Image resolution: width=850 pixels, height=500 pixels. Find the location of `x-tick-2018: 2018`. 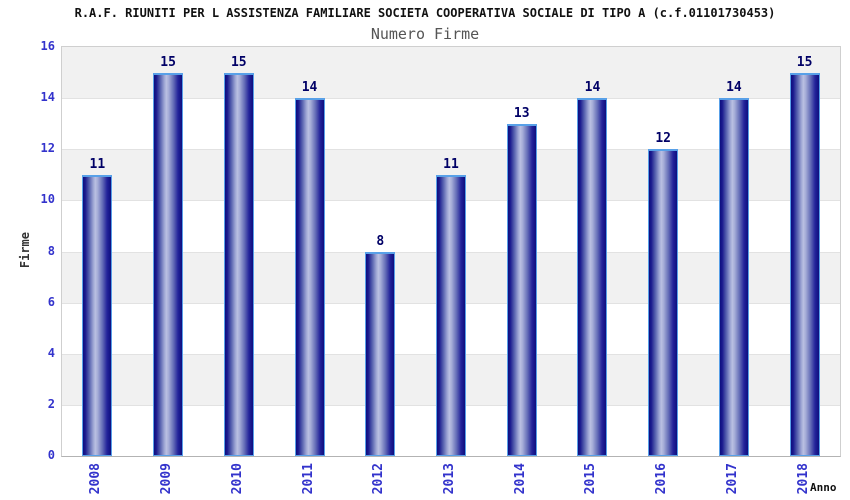

x-tick-2018: 2018 is located at coordinates (803, 479).